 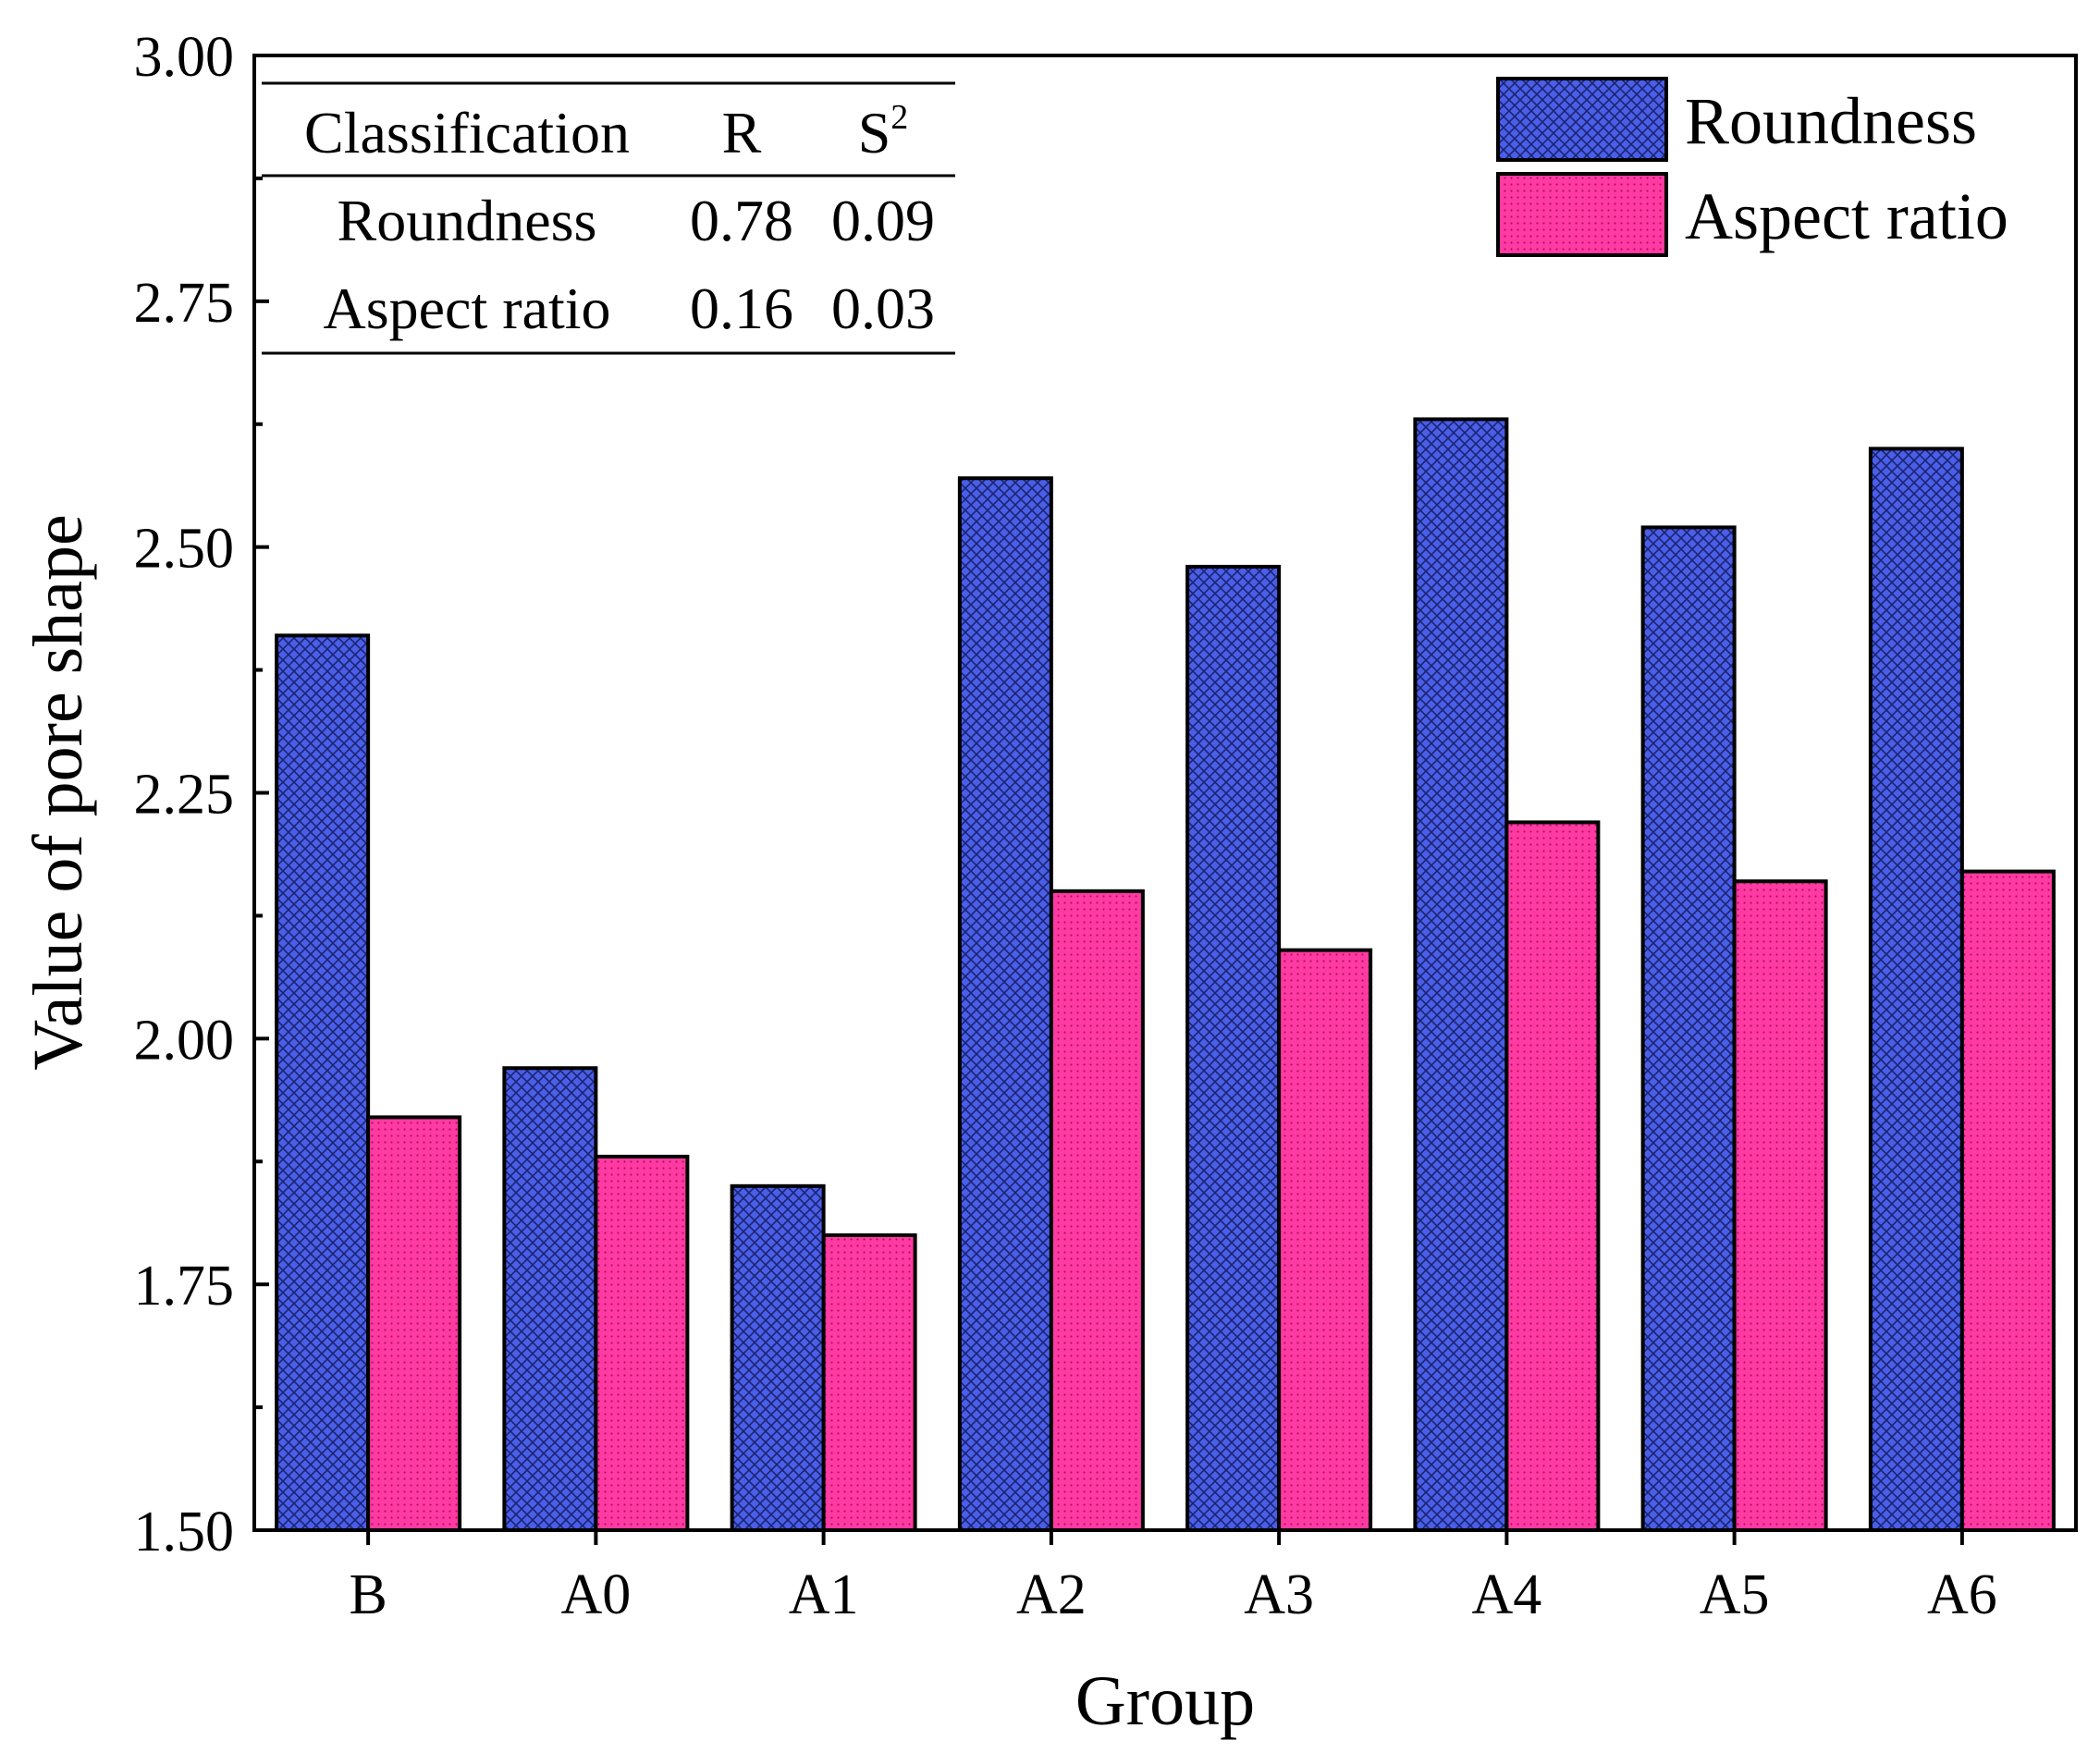 I want to click on table-cell-r: 0.16, so click(x=741, y=308).